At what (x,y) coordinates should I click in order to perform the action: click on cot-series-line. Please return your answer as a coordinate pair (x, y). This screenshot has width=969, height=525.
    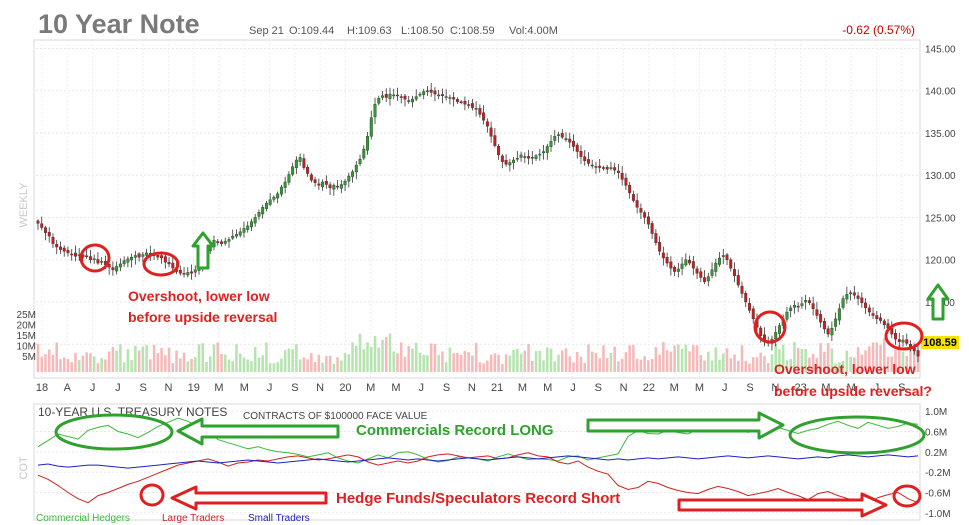
    Looking at the image, I should click on (478, 461).